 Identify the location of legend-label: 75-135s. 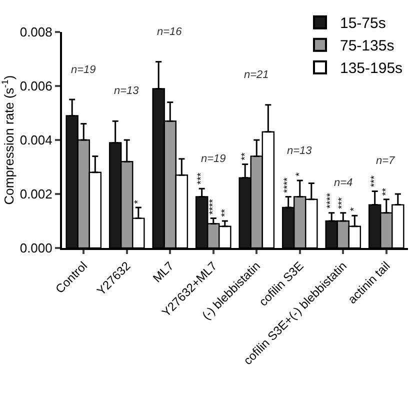
(367, 46).